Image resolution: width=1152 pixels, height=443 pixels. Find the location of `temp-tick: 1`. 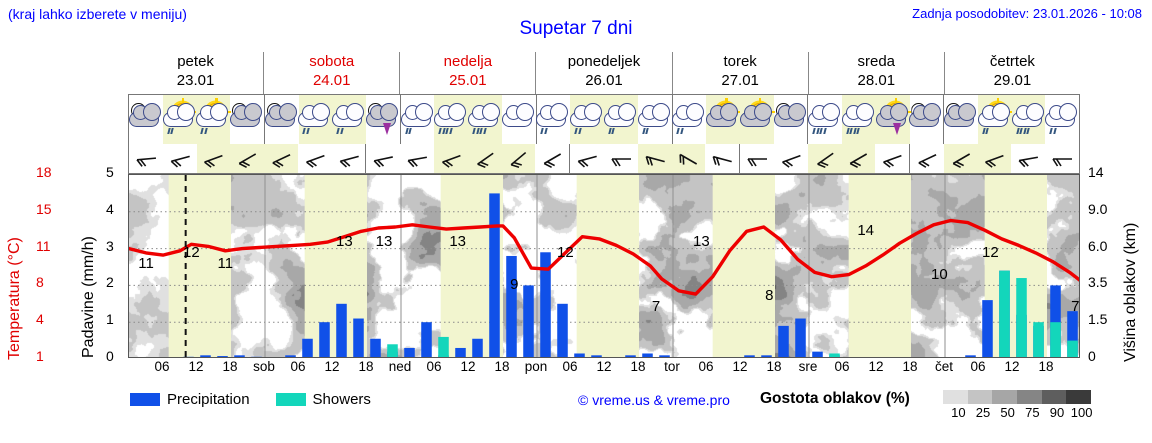

temp-tick: 1 is located at coordinates (40, 356).